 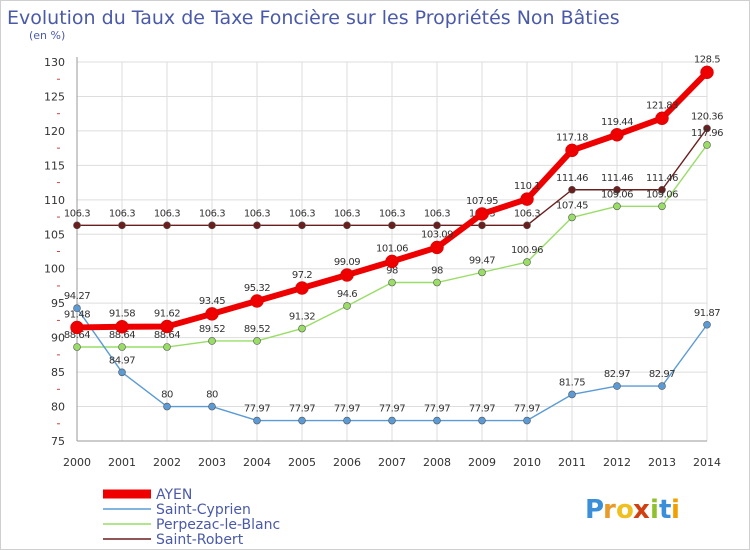 I want to click on y-tick-label: 95, so click(x=58, y=303).